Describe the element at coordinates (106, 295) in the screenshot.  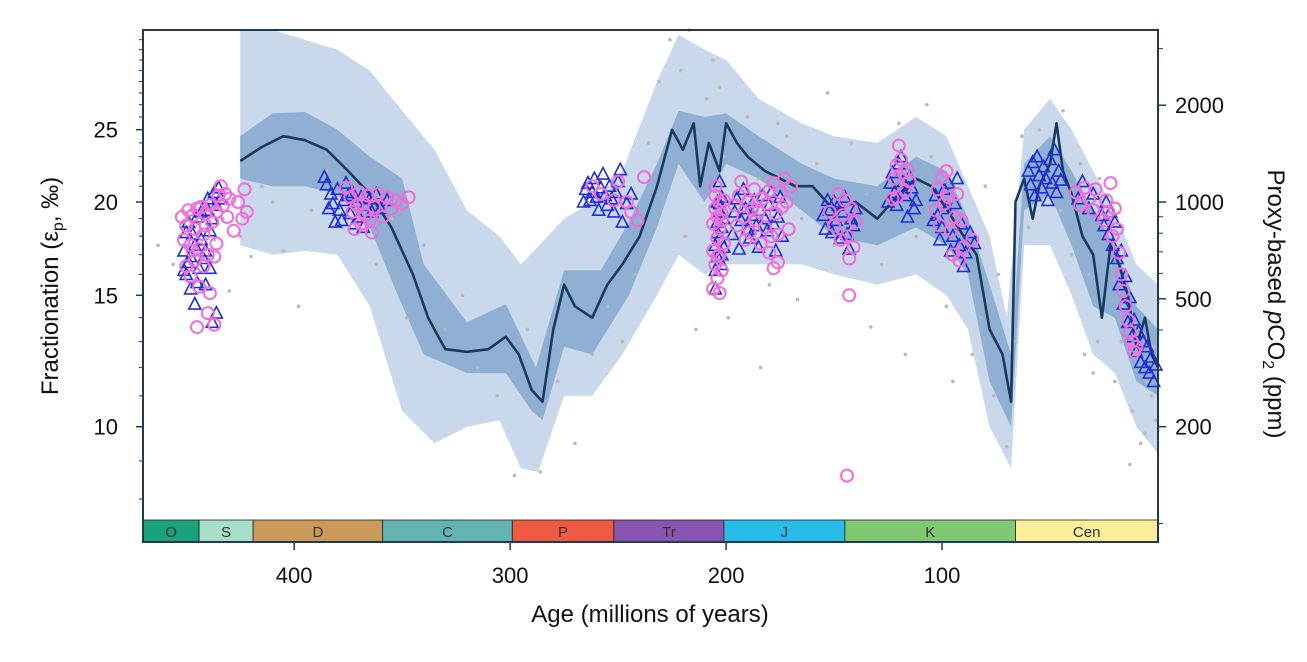
I see `y-left-tick-label: 15` at that location.